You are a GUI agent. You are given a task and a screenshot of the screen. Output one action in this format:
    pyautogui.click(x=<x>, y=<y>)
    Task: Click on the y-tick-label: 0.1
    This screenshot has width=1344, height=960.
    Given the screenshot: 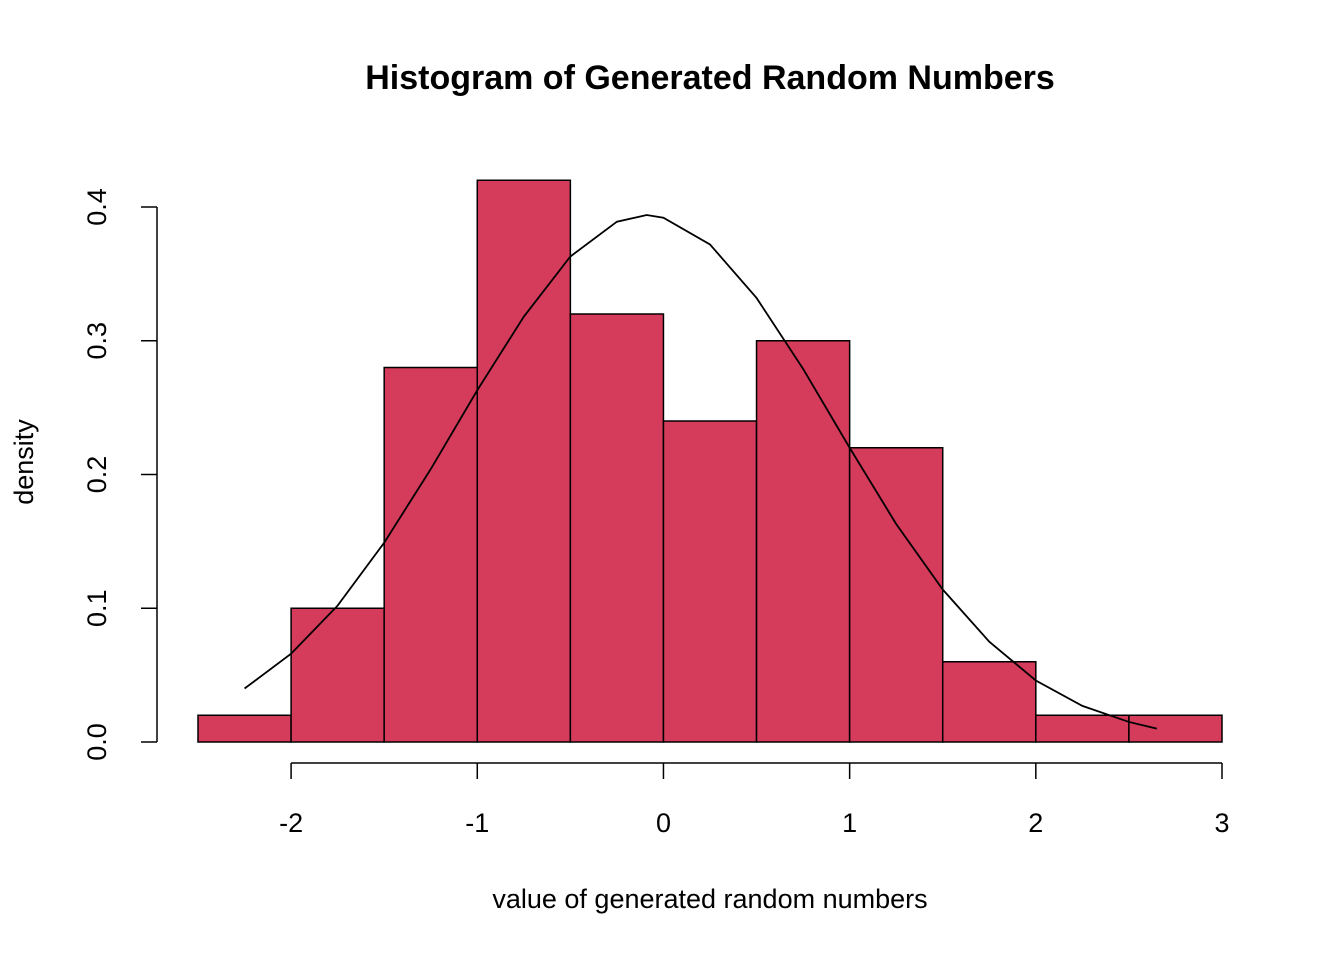 What is the action you would take?
    pyautogui.click(x=97, y=608)
    